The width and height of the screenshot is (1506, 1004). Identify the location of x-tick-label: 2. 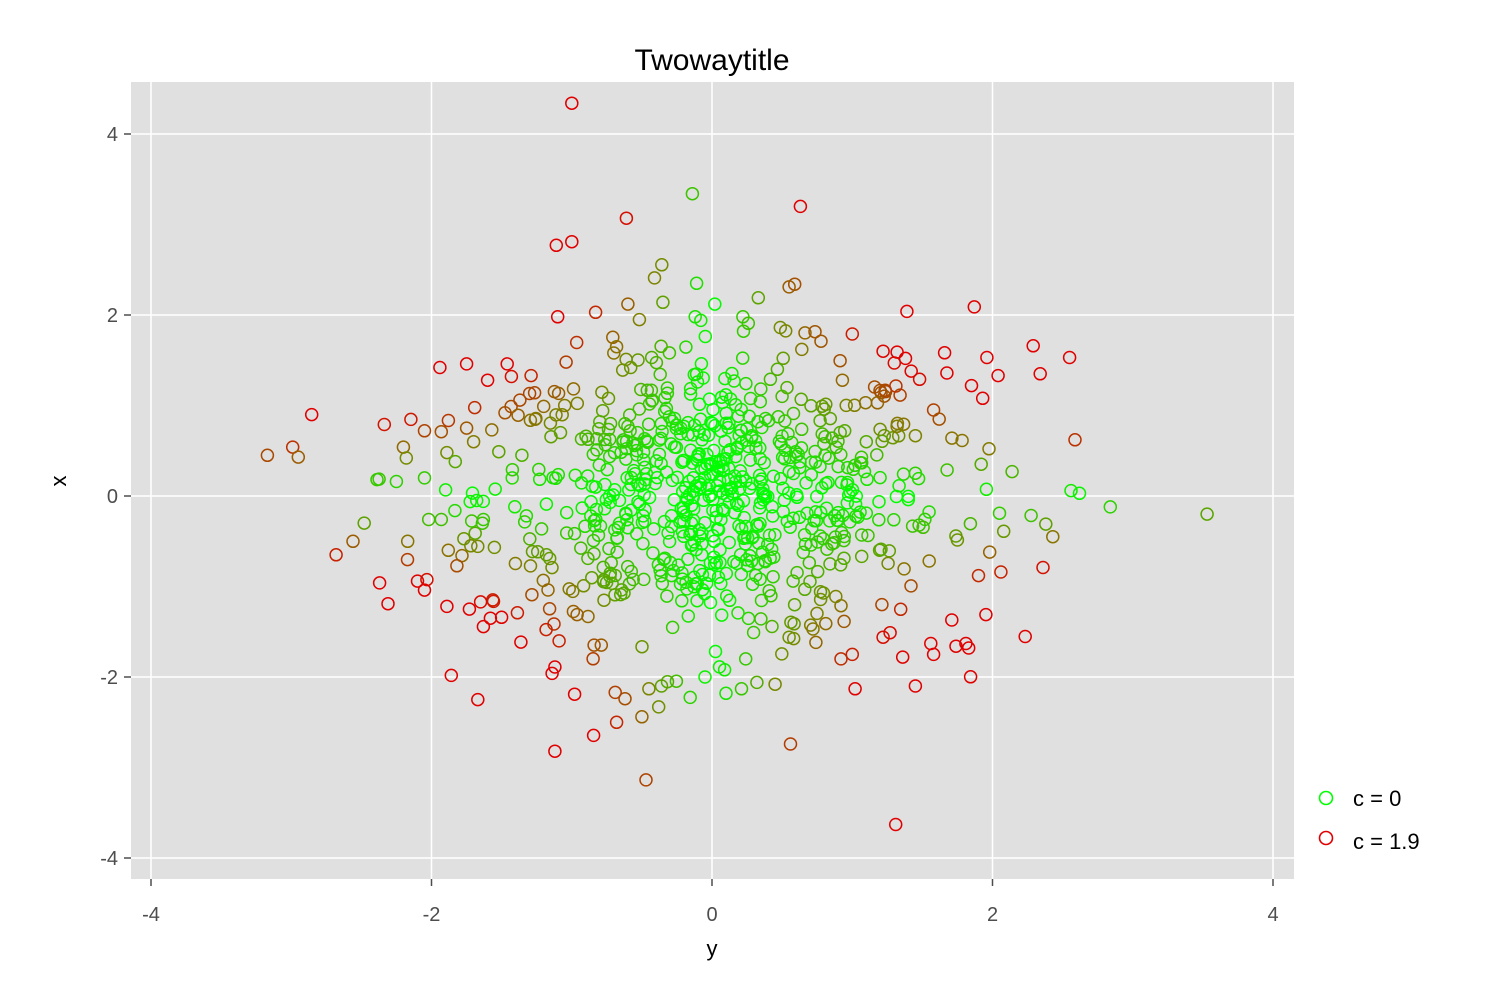
(992, 915).